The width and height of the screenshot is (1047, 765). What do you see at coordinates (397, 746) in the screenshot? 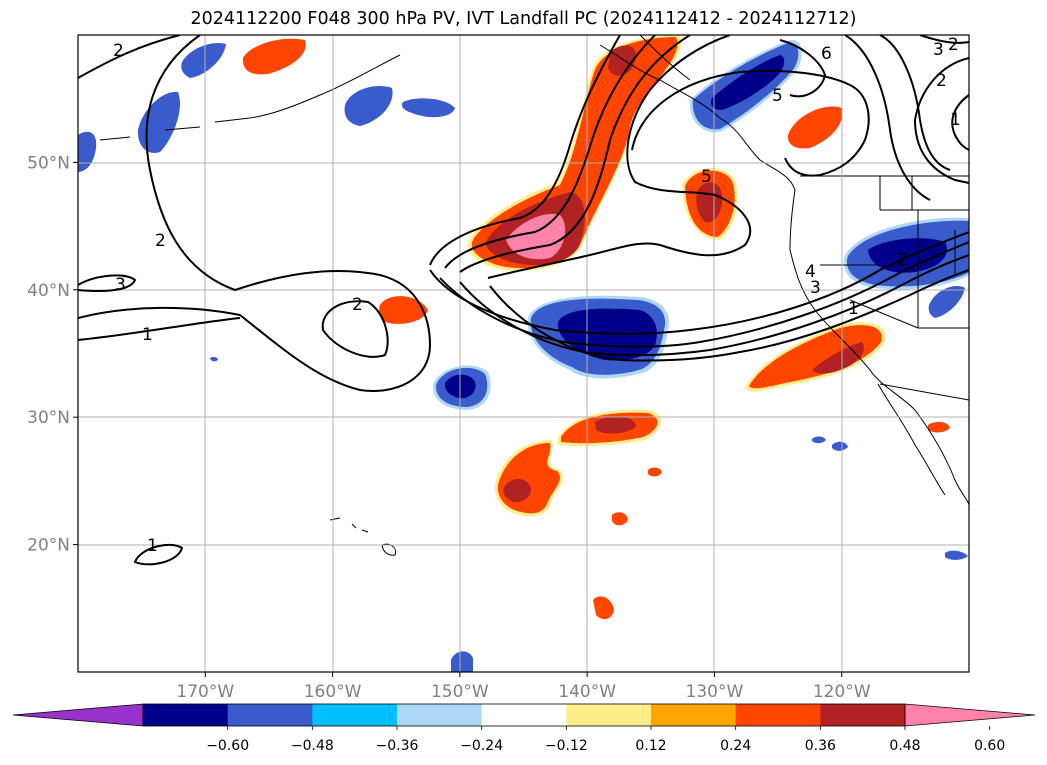
I see `colorbar-tick-label: −0.36` at bounding box center [397, 746].